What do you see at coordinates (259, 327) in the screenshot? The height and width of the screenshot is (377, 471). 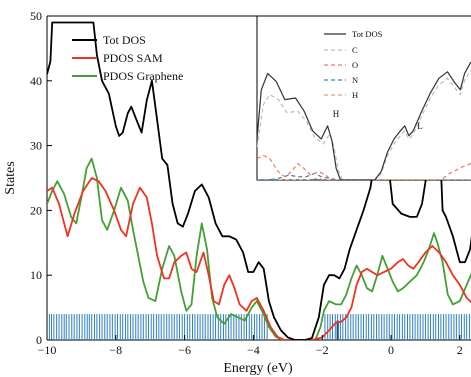 I see `state-lines` at bounding box center [259, 327].